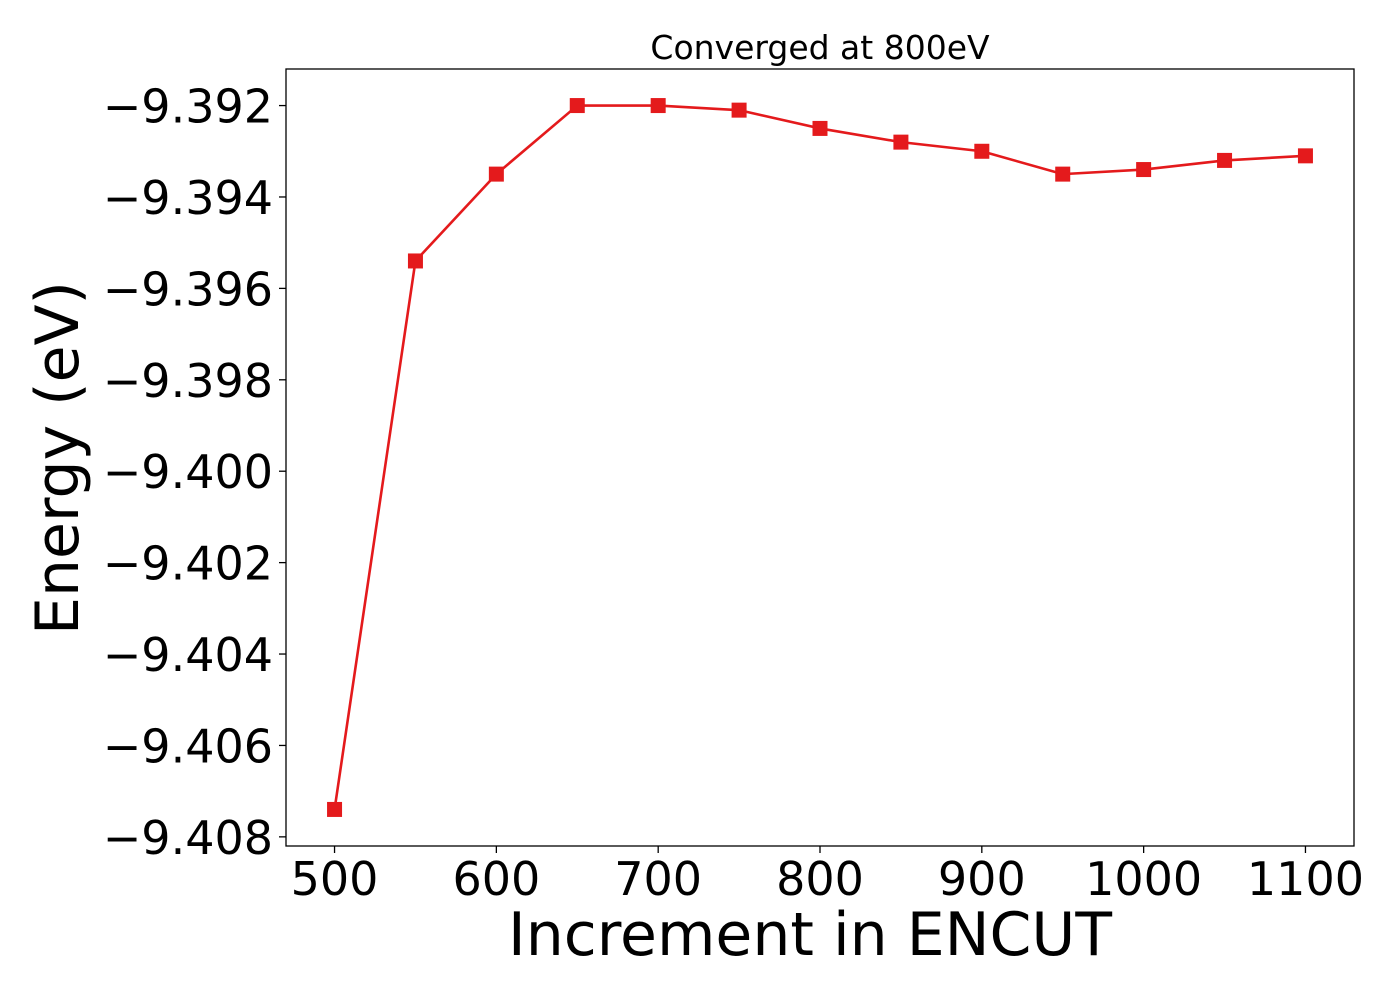 The image size is (1400, 1000). I want to click on y-tick-label: −9.408, so click(188, 838).